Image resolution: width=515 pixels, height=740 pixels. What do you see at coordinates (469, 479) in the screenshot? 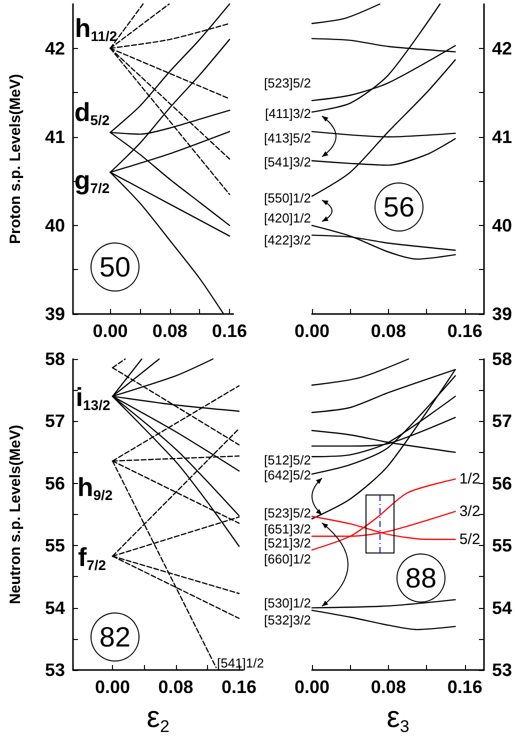
I see `series-label: 1/2` at bounding box center [469, 479].